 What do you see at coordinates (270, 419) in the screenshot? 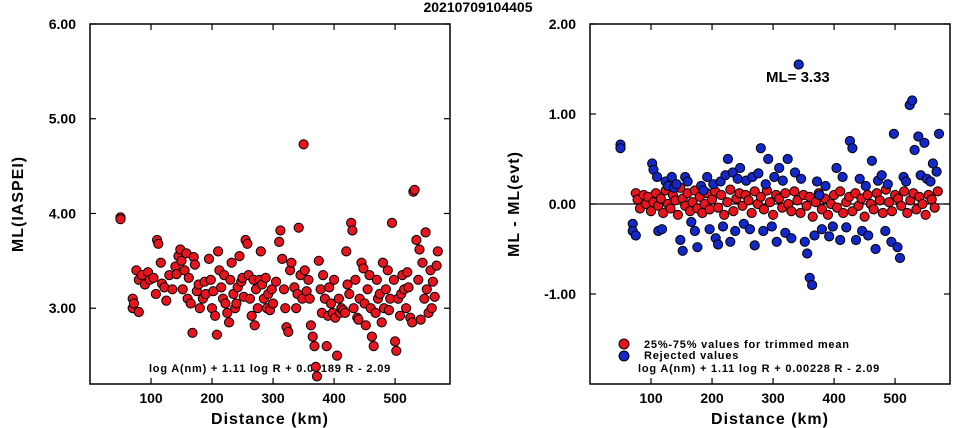
I see `left-x-axis-label: Distance (km)` at bounding box center [270, 419].